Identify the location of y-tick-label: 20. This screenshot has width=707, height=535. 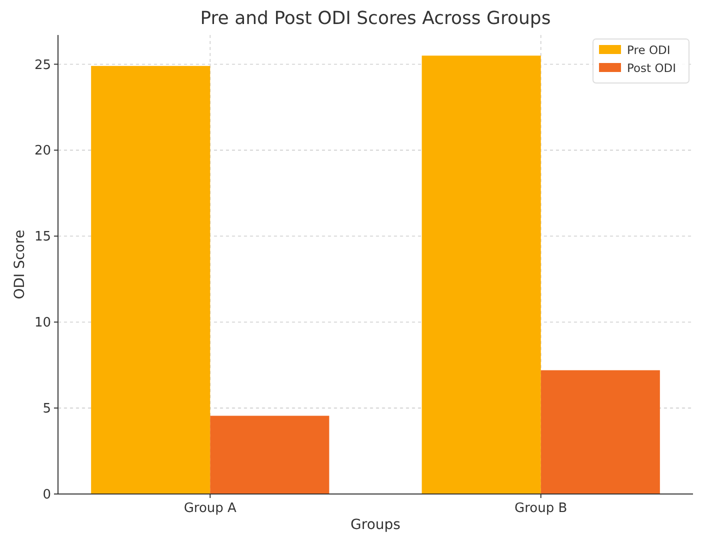
(42, 151).